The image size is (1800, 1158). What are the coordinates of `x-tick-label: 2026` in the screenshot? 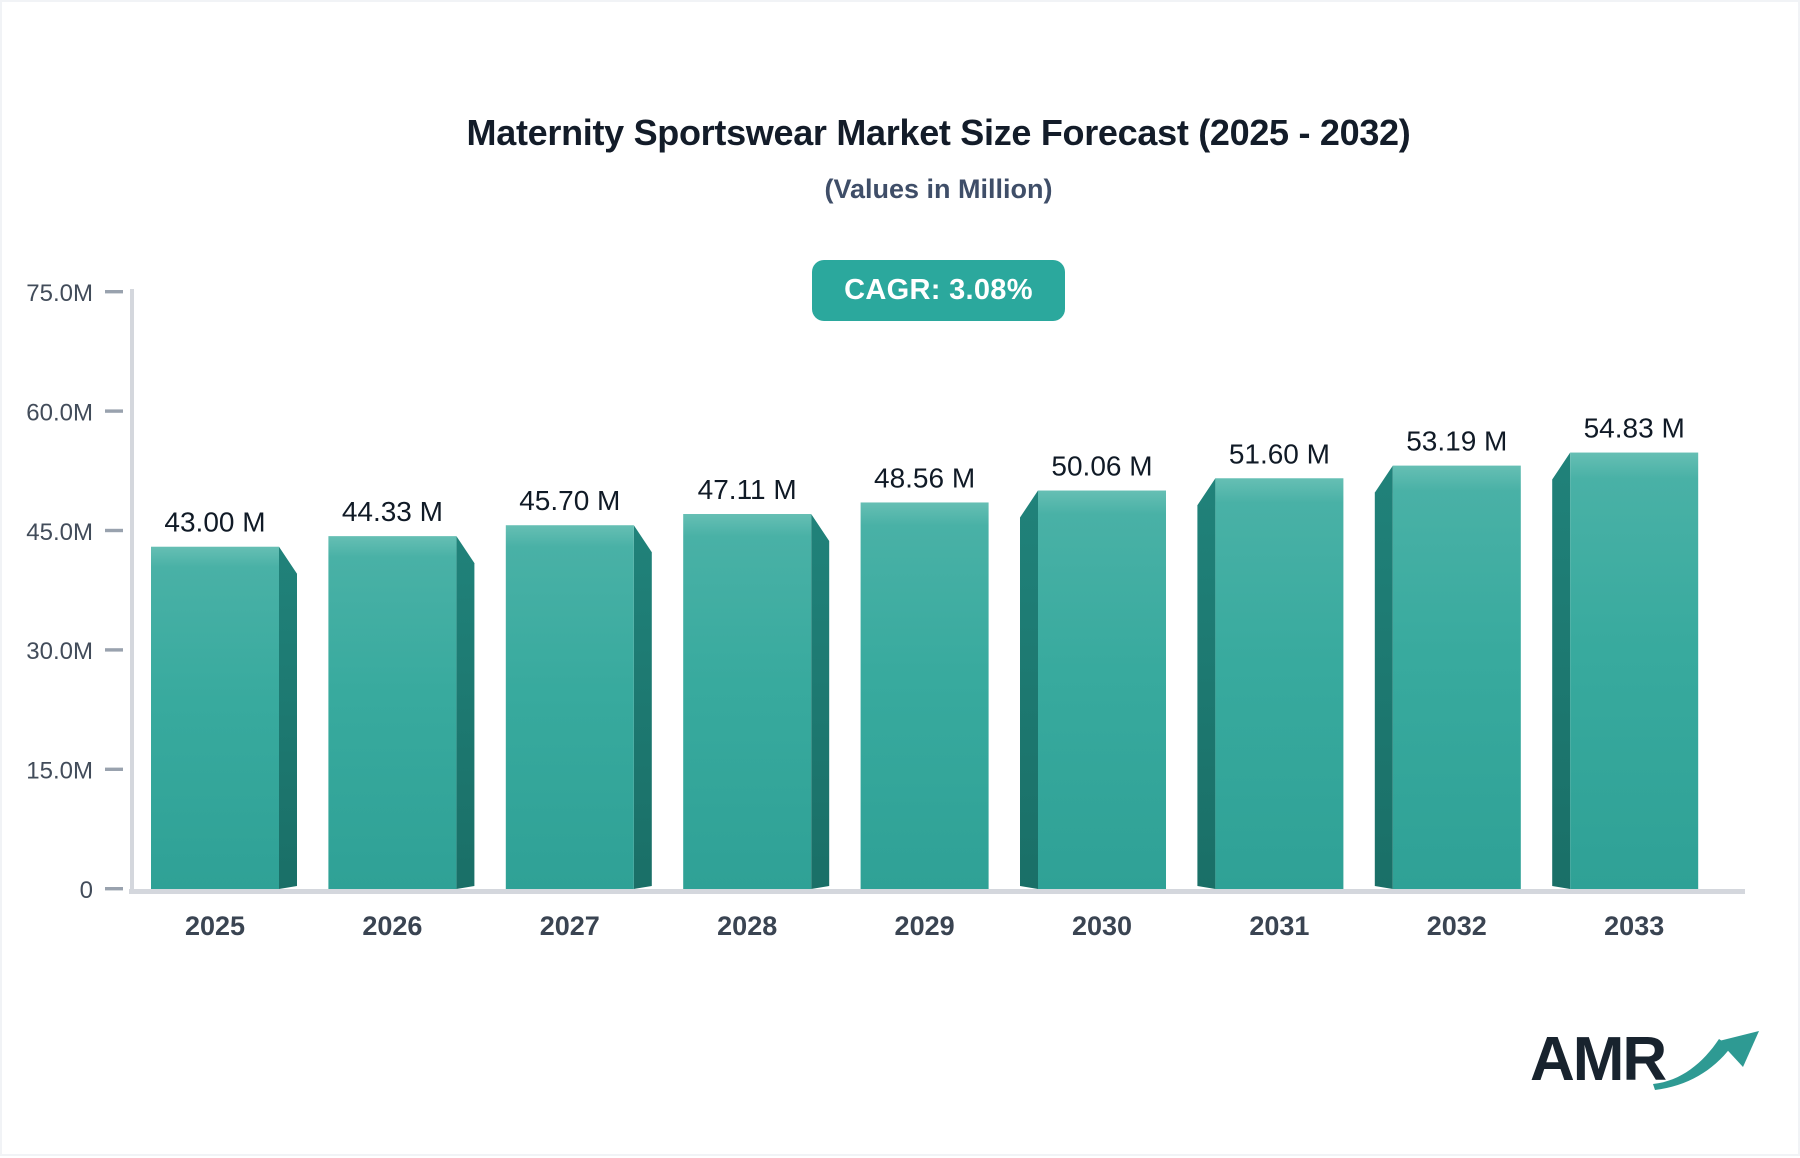 It's located at (392, 926).